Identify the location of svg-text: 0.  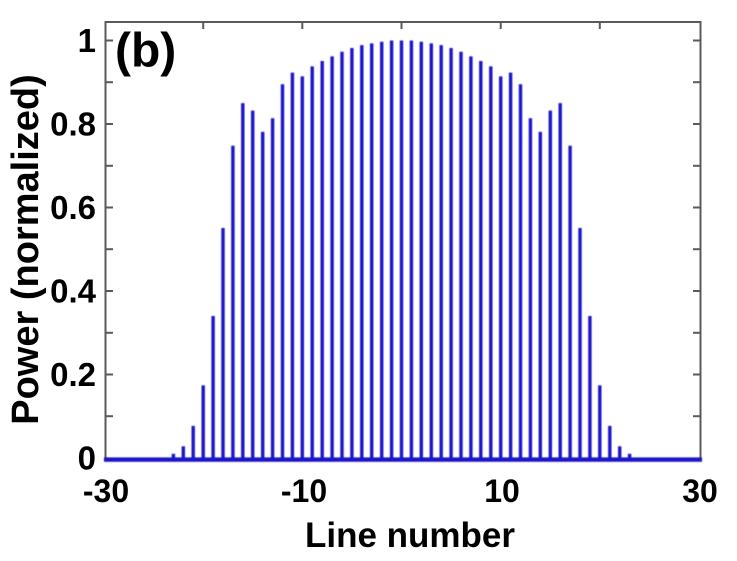
(87, 458).